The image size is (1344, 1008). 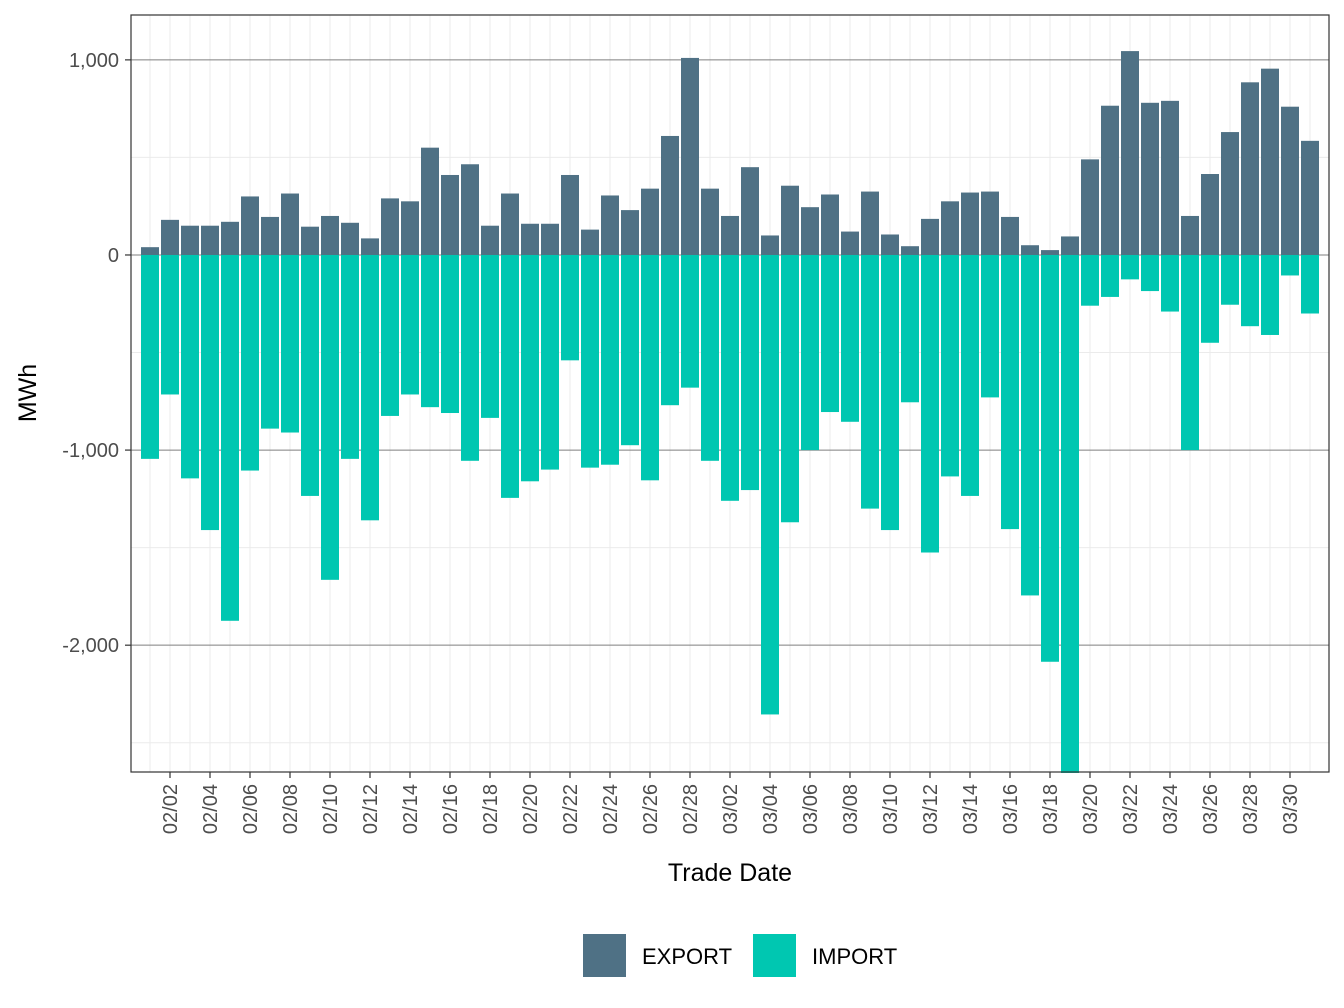 What do you see at coordinates (811, 809) in the screenshot?
I see `x-tick-label: 03/06` at bounding box center [811, 809].